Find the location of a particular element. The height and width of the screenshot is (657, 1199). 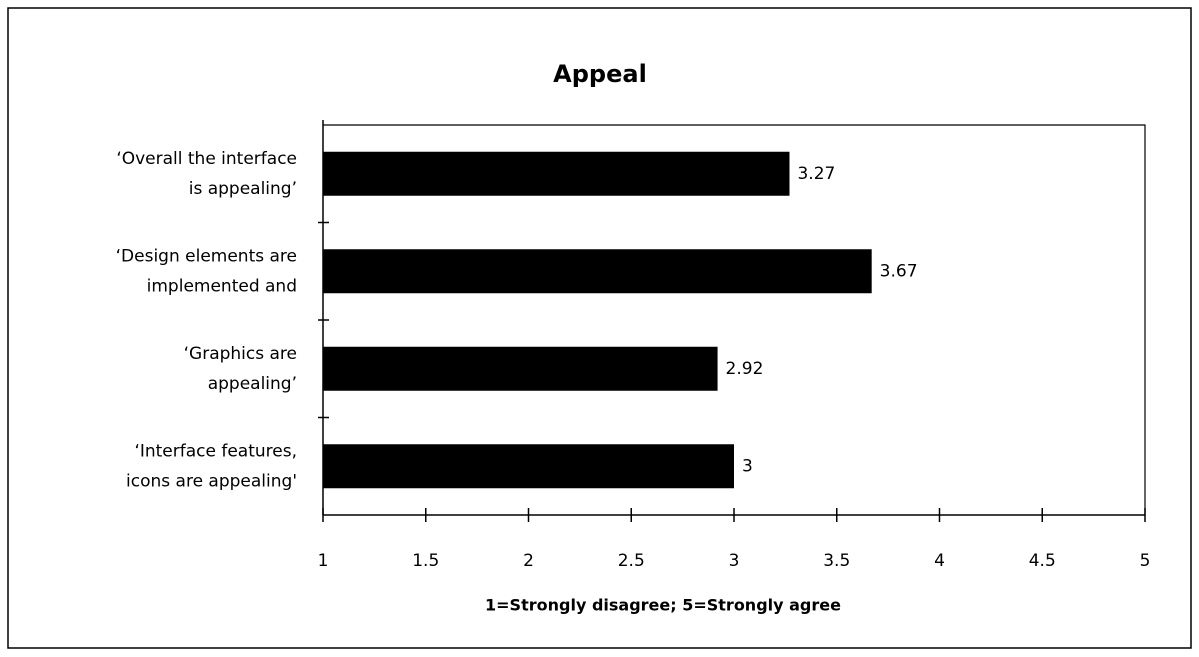

x-tick-label: 5 is located at coordinates (1145, 561).